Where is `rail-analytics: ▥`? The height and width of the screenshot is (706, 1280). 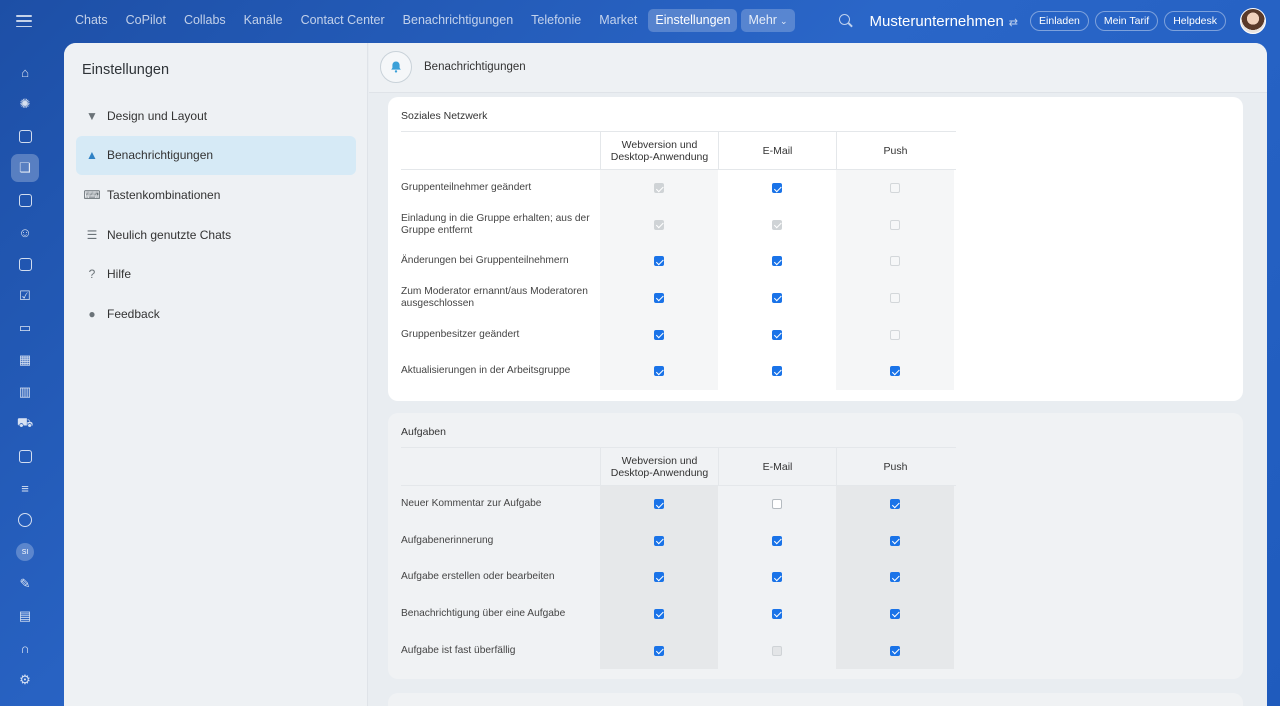 rail-analytics: ▥ is located at coordinates (25, 392).